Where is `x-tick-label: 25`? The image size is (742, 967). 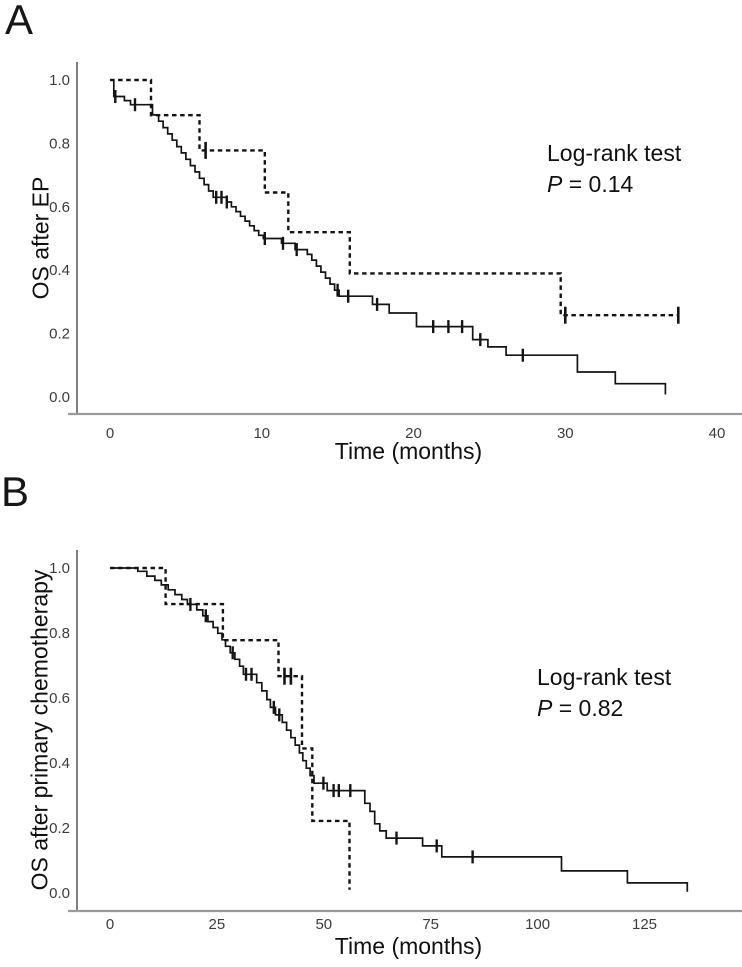 x-tick-label: 25 is located at coordinates (217, 924).